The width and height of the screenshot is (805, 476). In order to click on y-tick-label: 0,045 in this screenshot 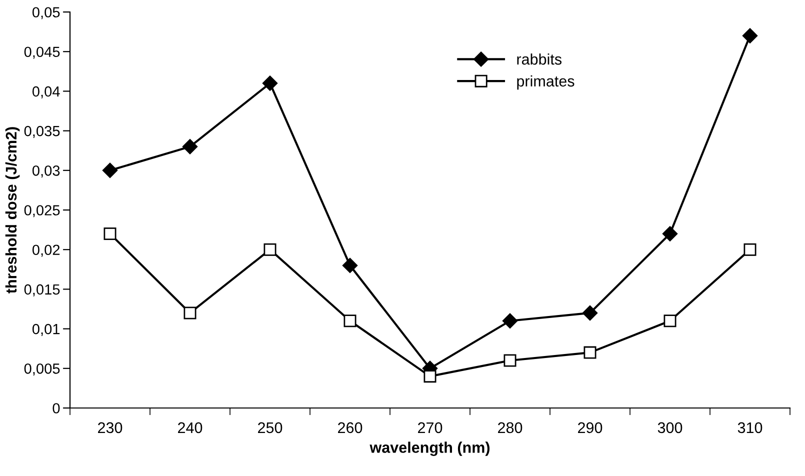, I will do `click(42, 52)`.